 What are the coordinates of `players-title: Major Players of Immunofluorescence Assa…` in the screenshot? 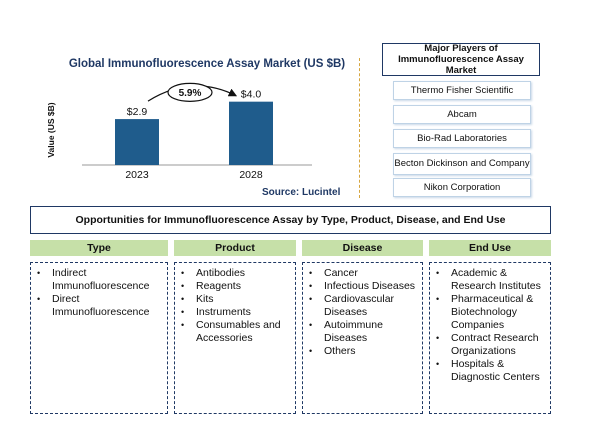 It's located at (461, 59).